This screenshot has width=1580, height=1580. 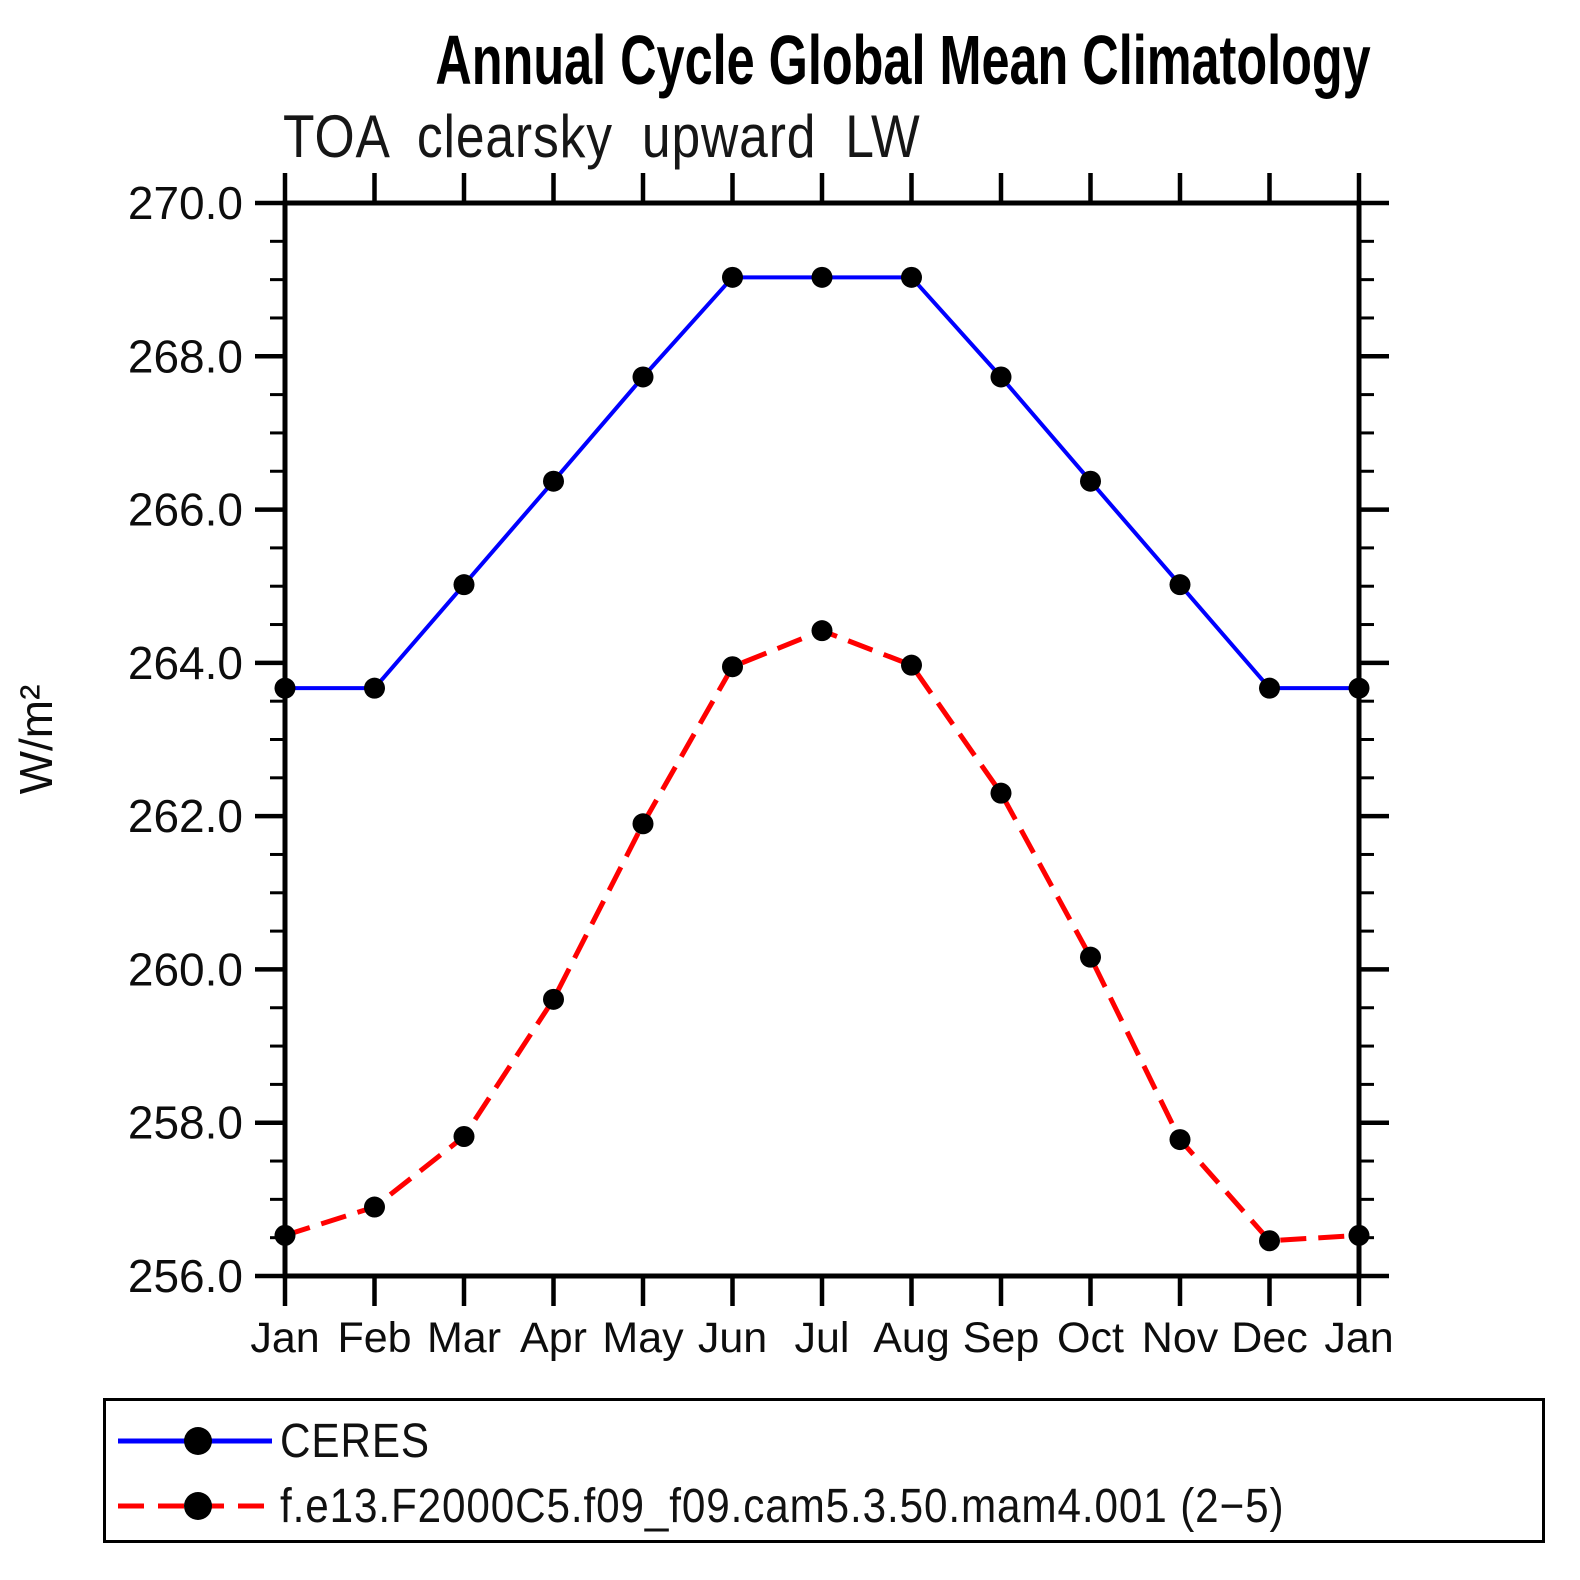 What do you see at coordinates (643, 1338) in the screenshot?
I see `x-tick-label: May` at bounding box center [643, 1338].